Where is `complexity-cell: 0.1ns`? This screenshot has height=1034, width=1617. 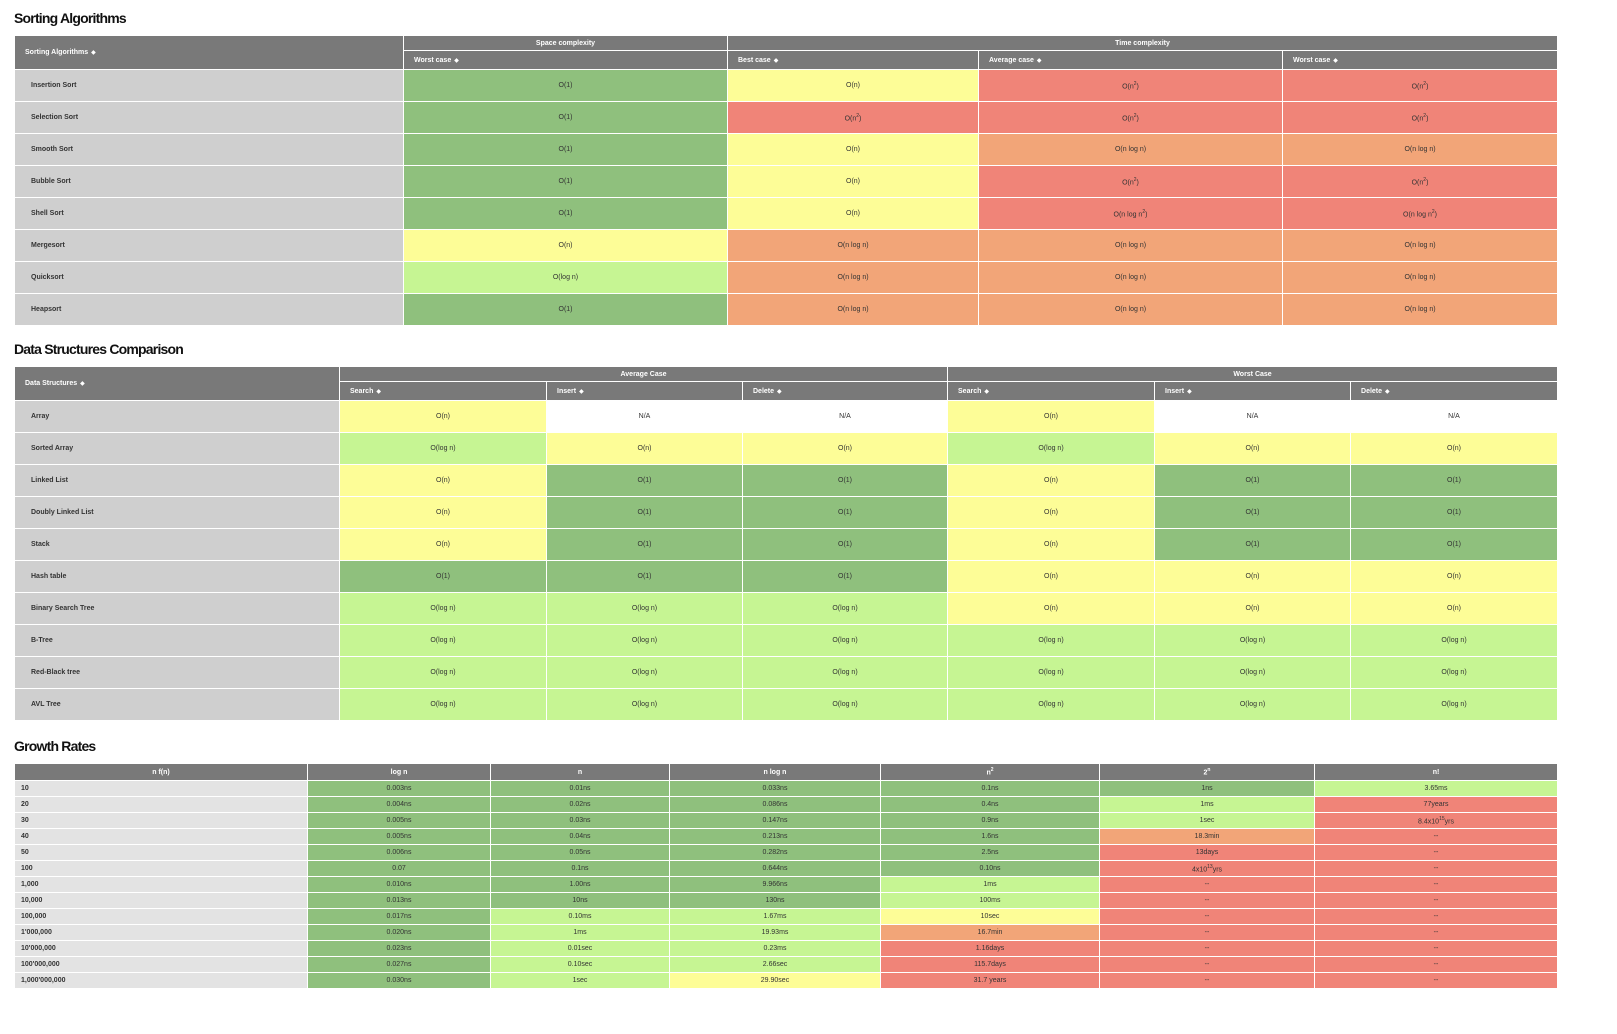
complexity-cell: 0.1ns is located at coordinates (990, 788).